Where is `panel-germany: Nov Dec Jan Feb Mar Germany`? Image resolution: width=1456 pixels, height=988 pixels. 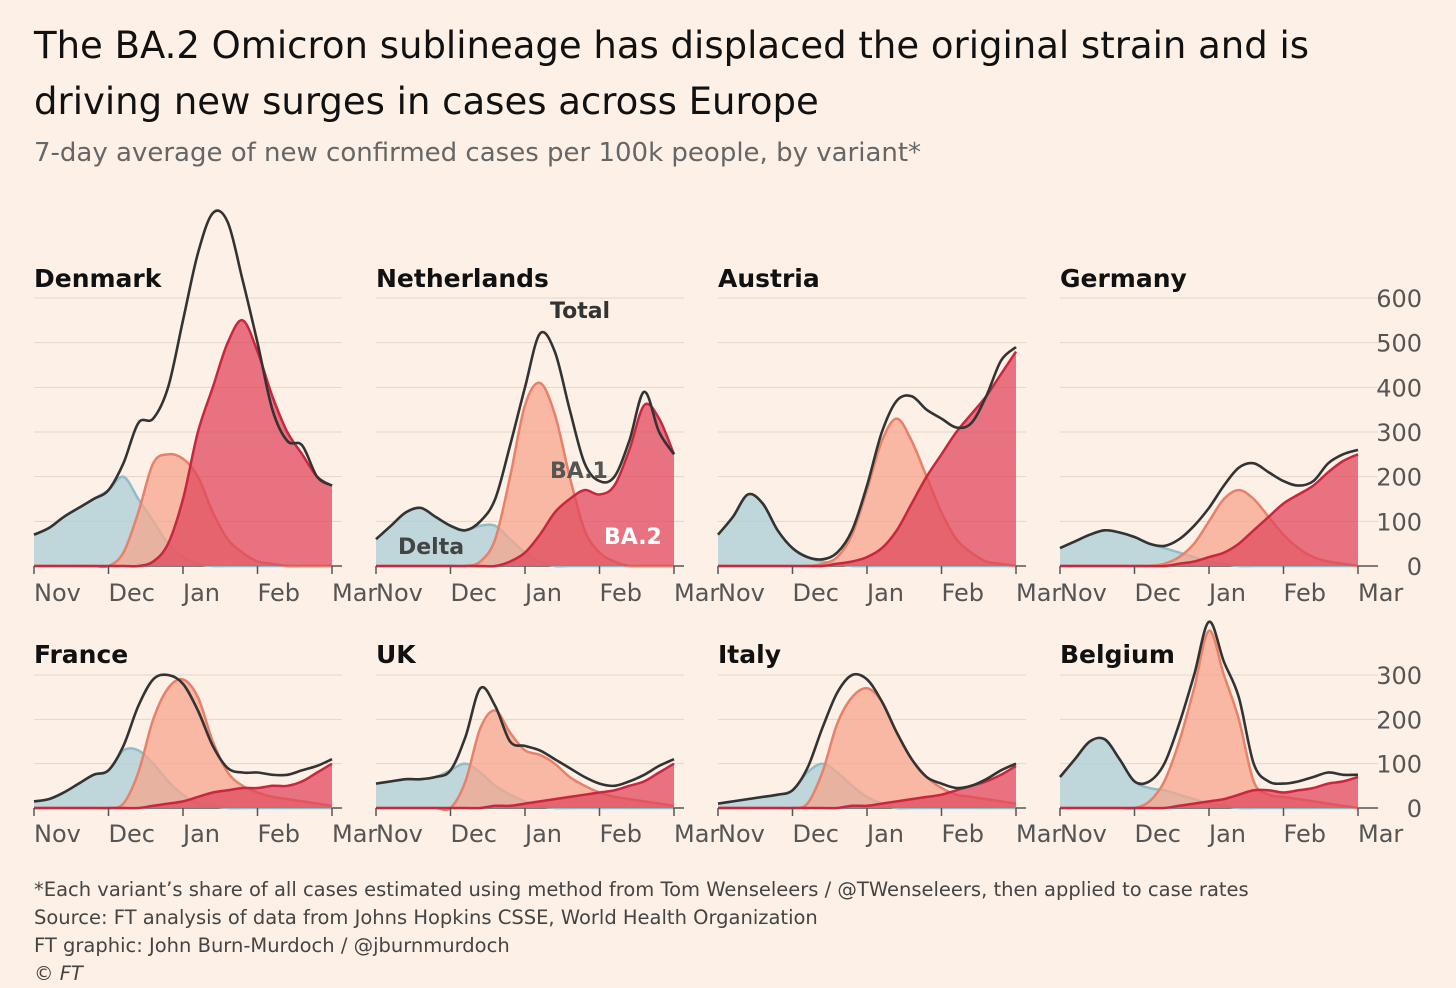 panel-germany: Nov Dec Jan Feb Mar Germany is located at coordinates (1231, 435).